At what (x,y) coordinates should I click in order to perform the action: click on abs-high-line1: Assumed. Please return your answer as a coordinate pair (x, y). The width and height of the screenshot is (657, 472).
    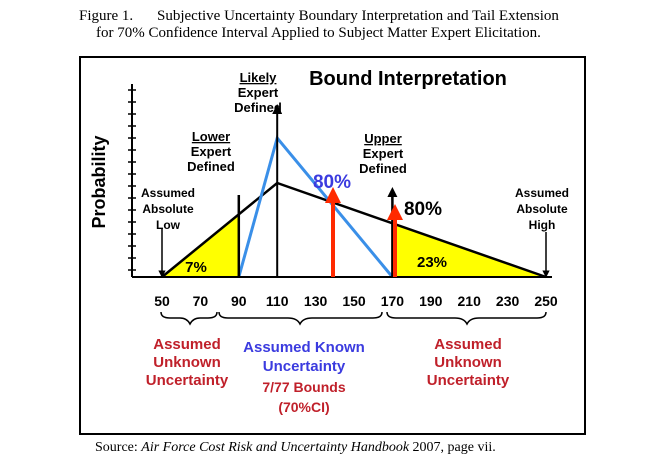
    Looking at the image, I should click on (542, 193).